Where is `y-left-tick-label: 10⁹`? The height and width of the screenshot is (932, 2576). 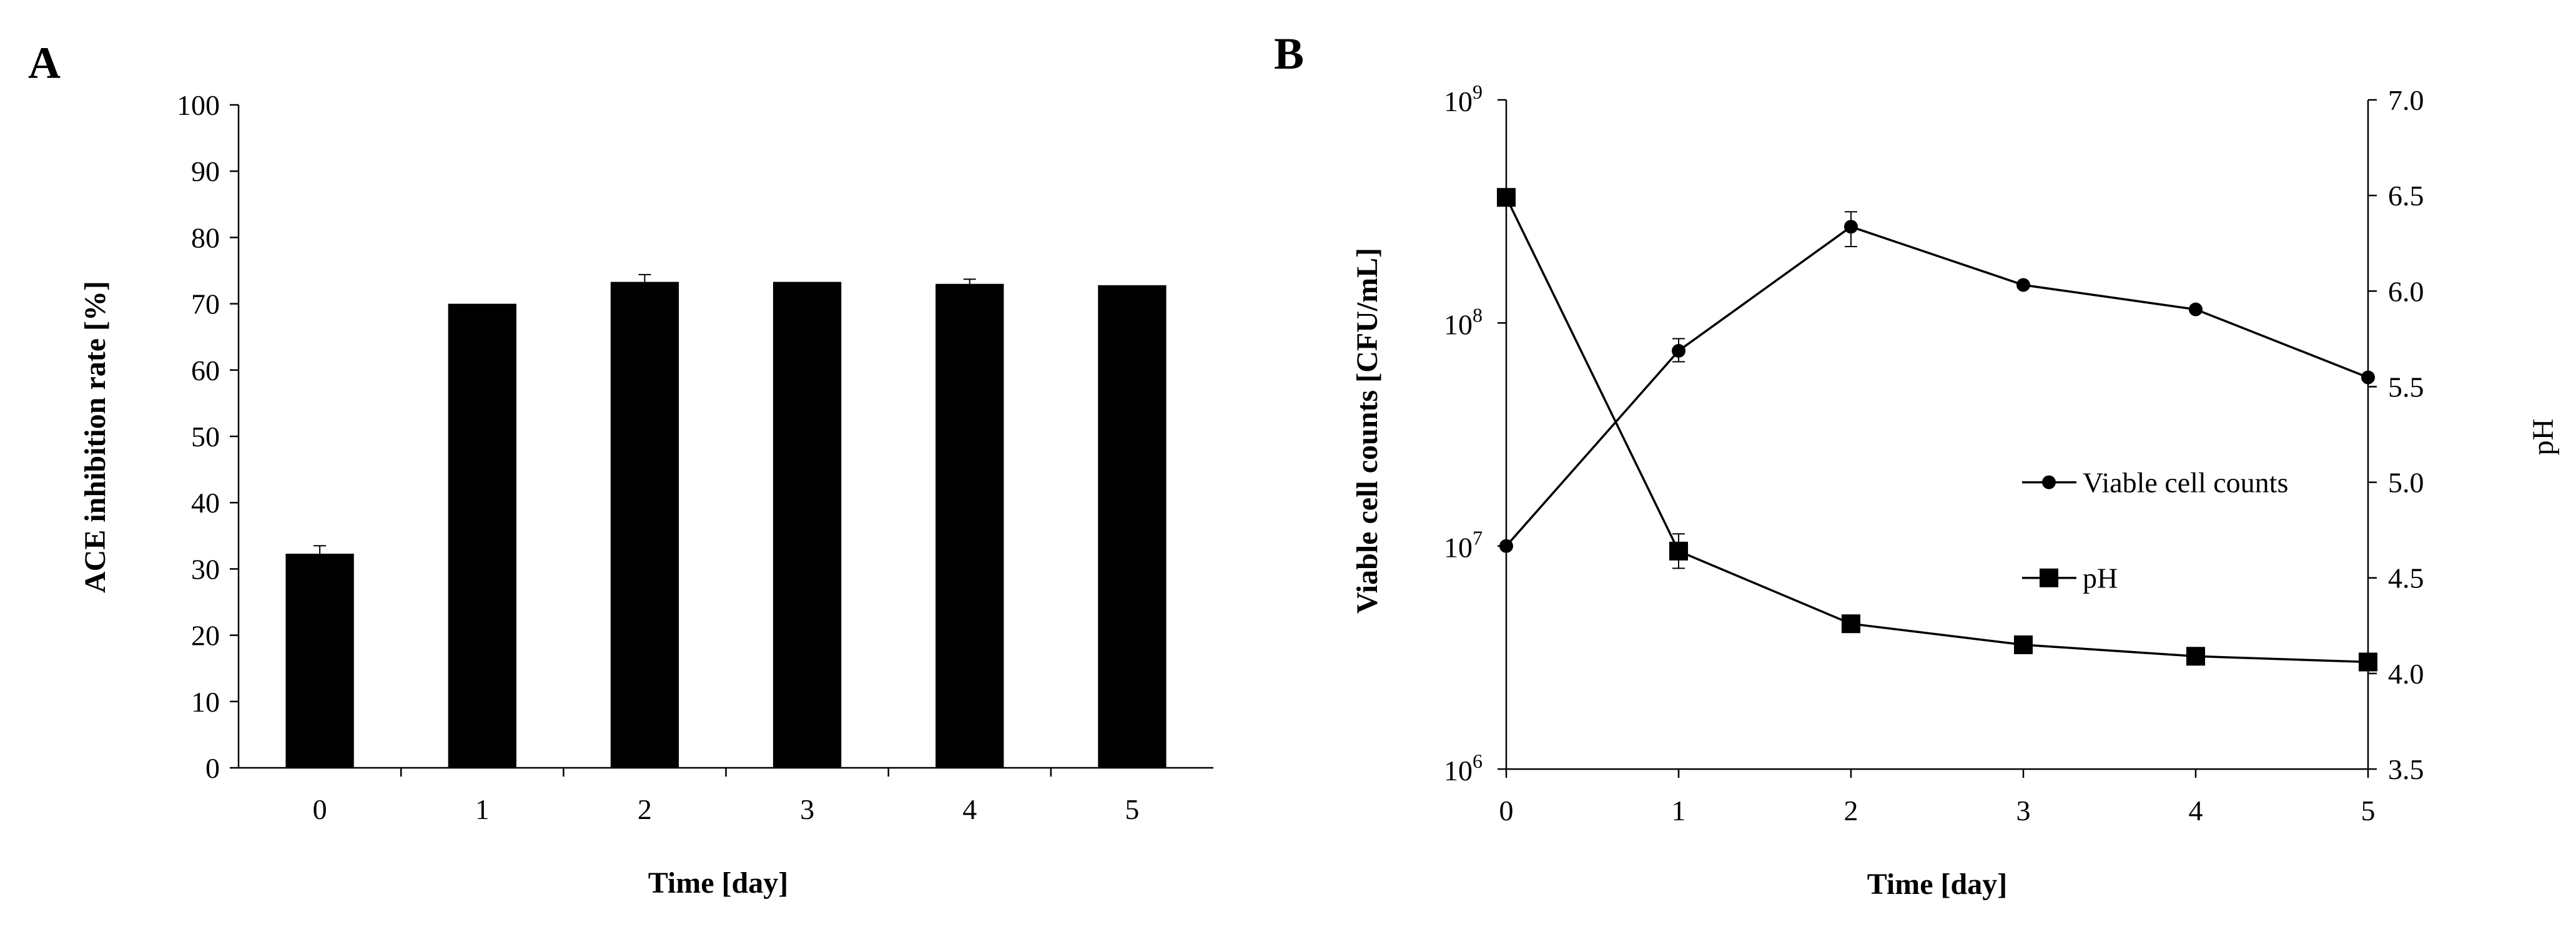 y-left-tick-label: 10⁹ is located at coordinates (1463, 99).